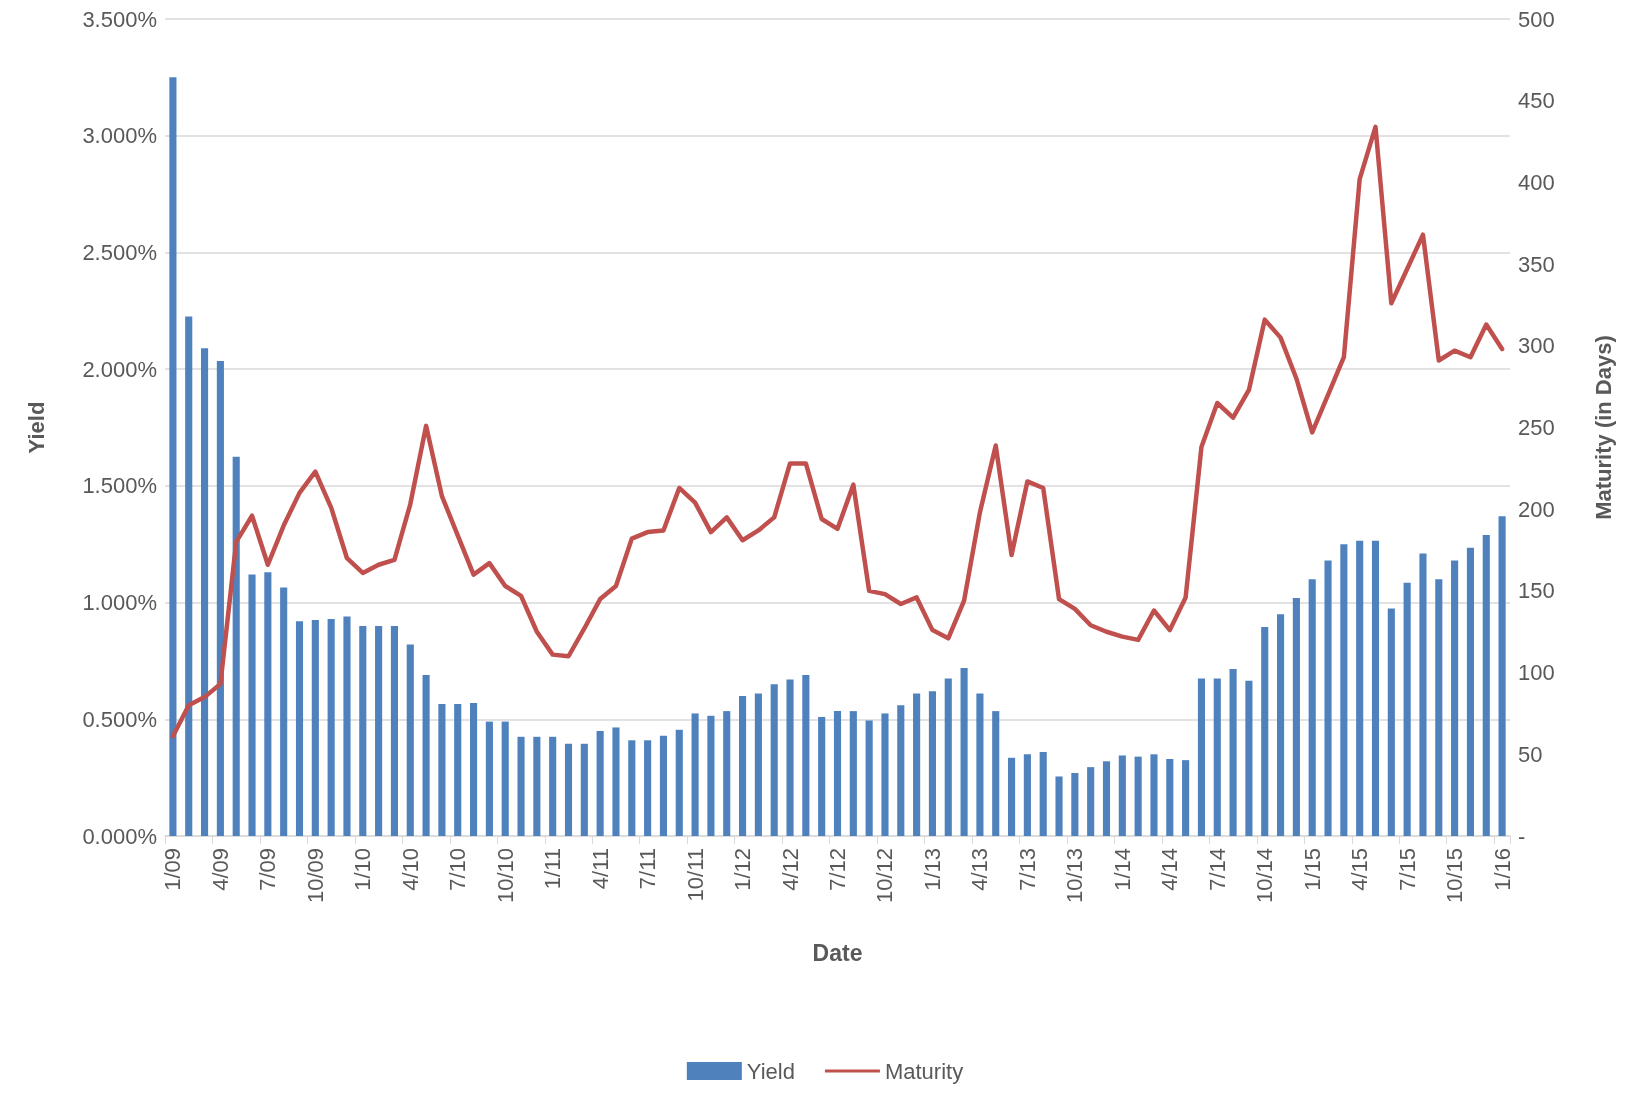 This screenshot has width=1650, height=1095. I want to click on x-tick-label: 7/15, so click(1407, 869).